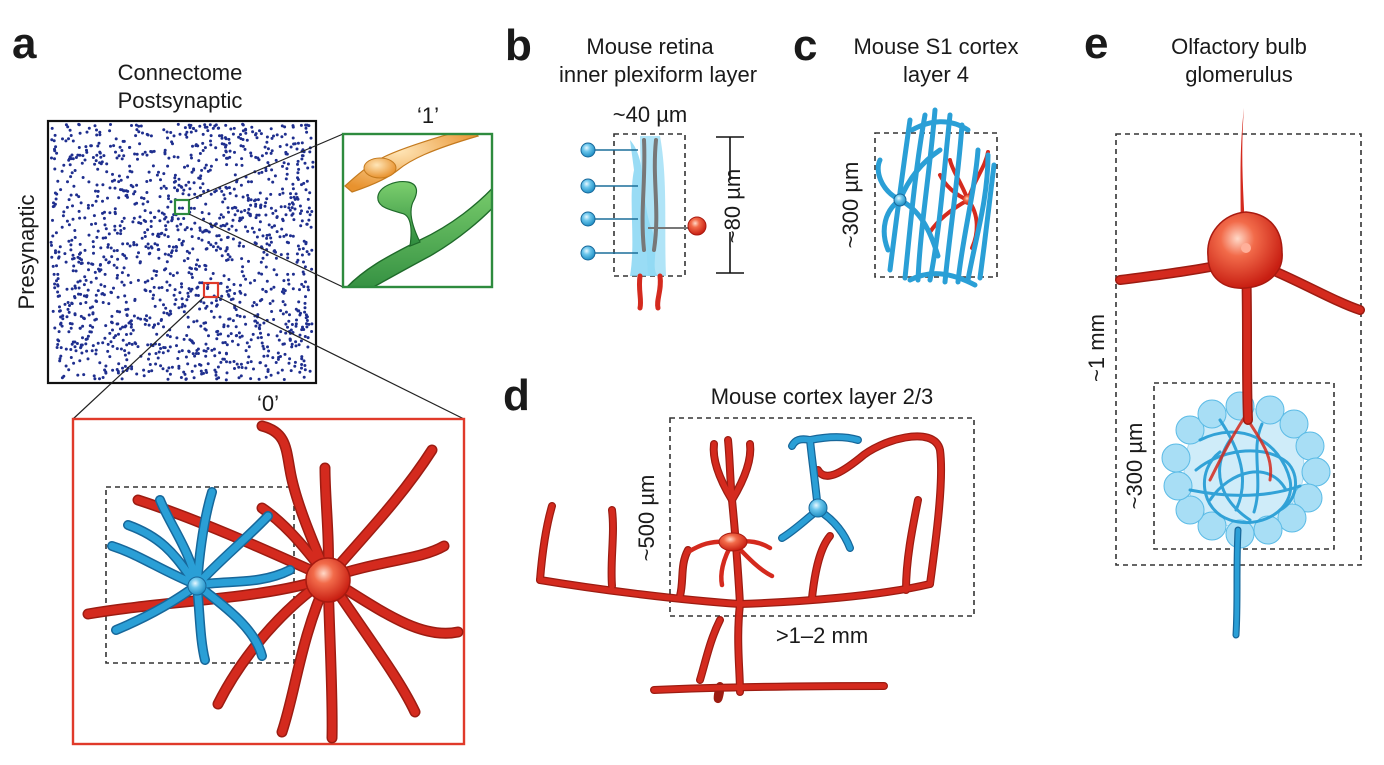  What do you see at coordinates (380, 168) in the screenshot?
I see `orange-bouton` at bounding box center [380, 168].